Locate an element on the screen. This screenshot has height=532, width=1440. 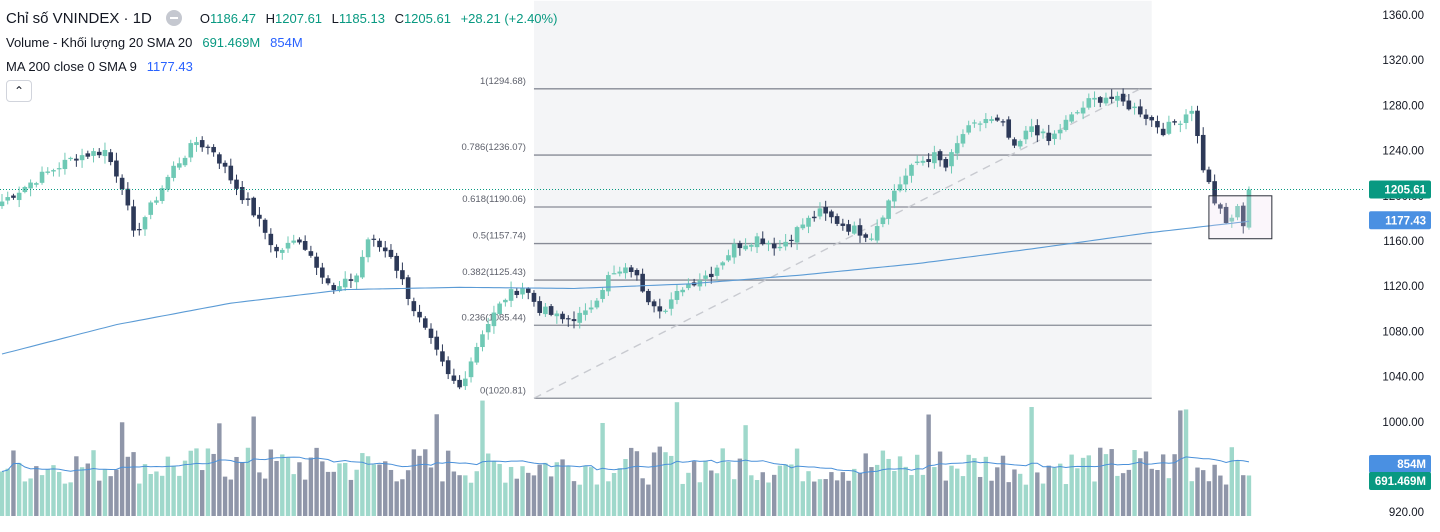
last-price-tag-text: 1205.61 is located at coordinates (1405, 190).